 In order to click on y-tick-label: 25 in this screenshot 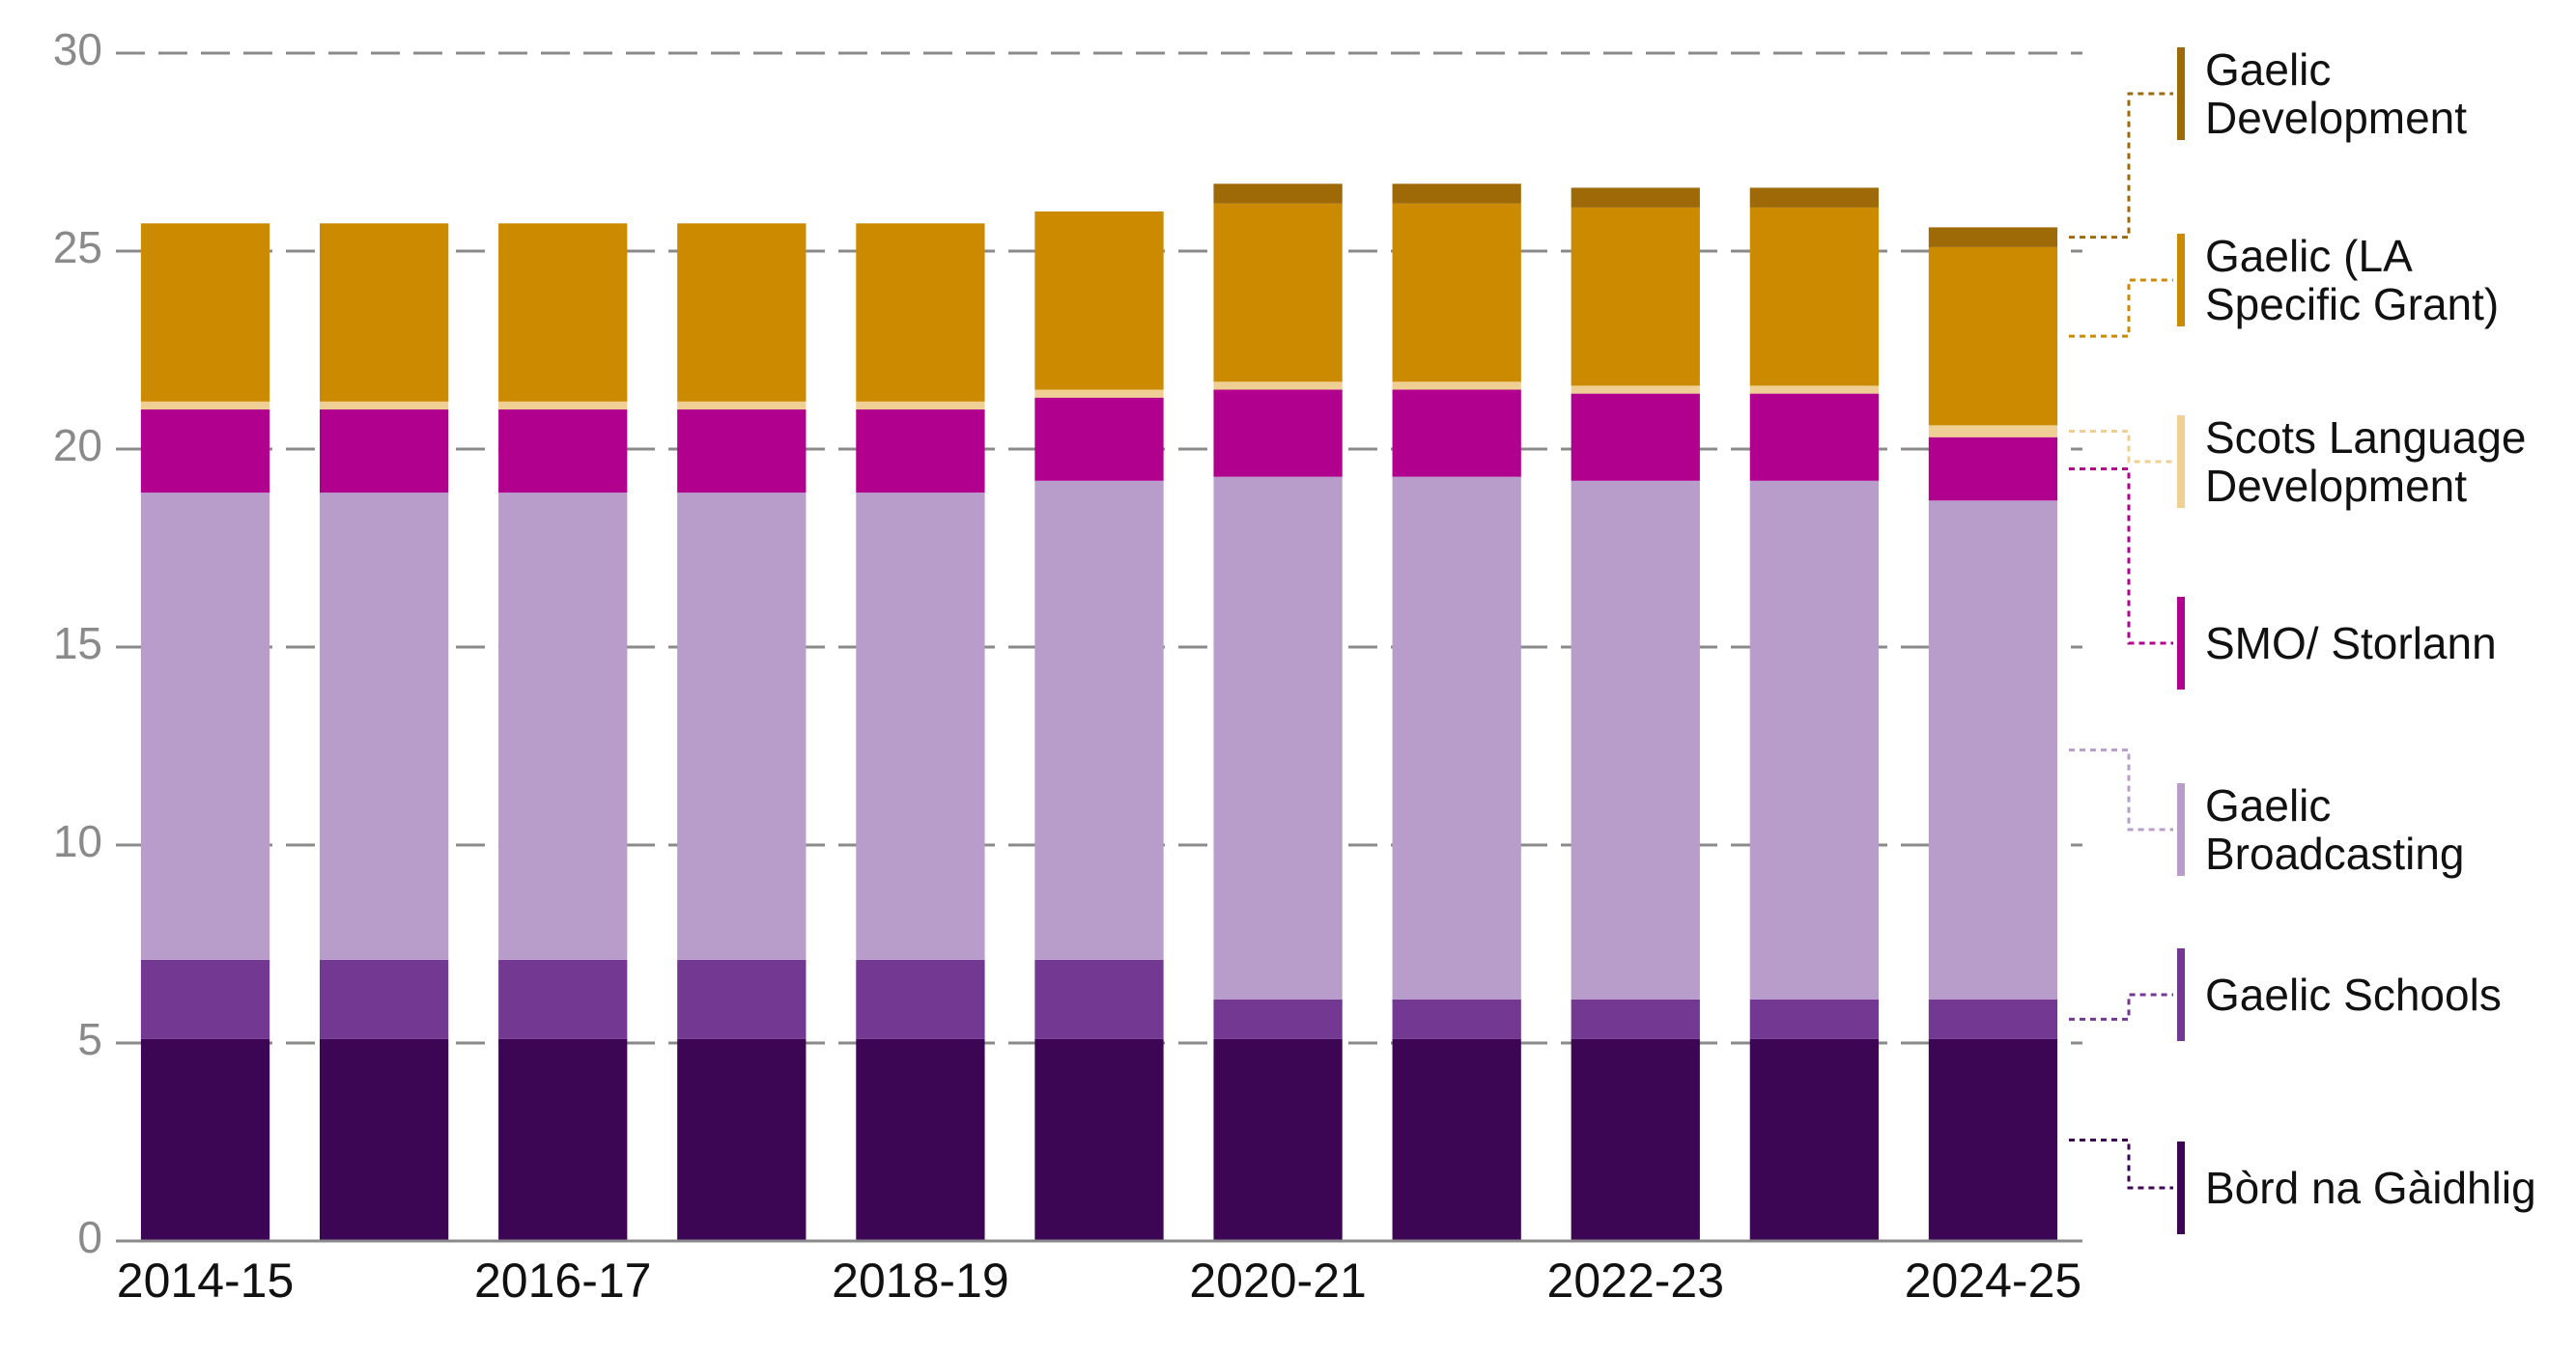, I will do `click(77, 247)`.